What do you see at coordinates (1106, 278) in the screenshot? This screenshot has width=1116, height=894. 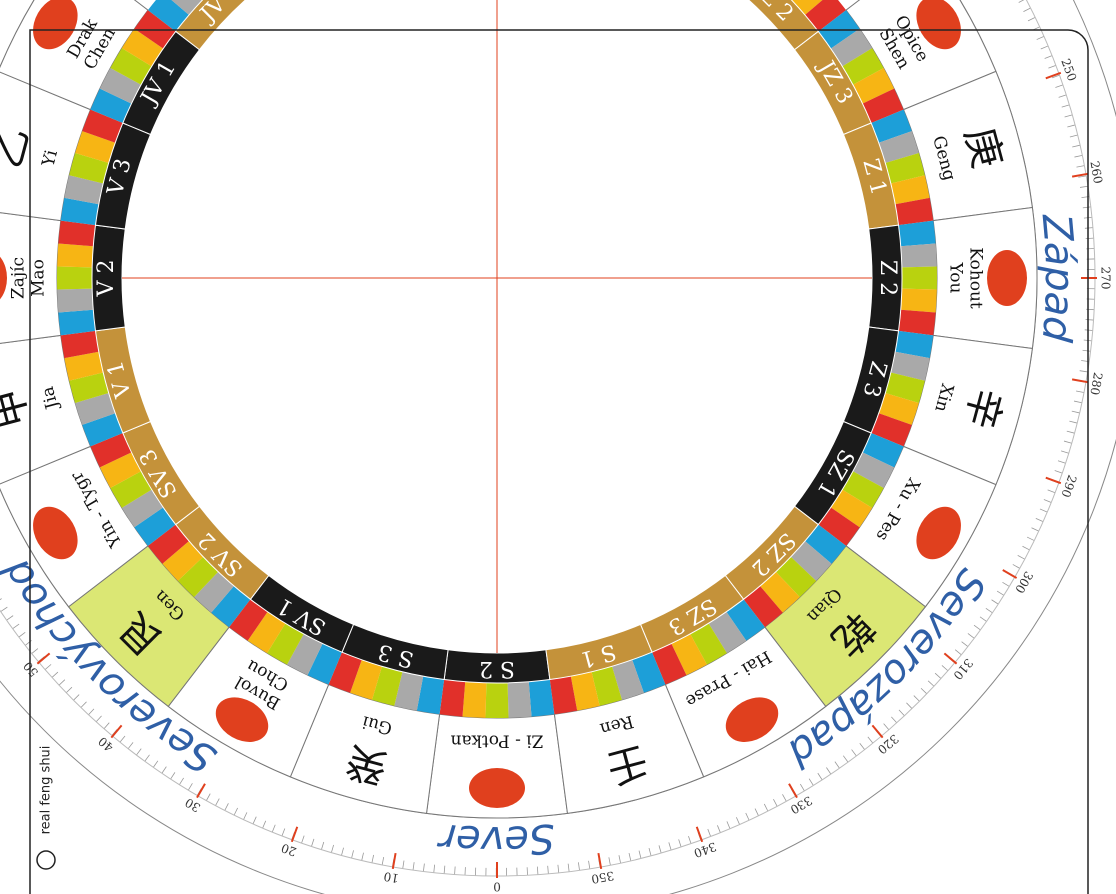 I see `degree-label: 270` at bounding box center [1106, 278].